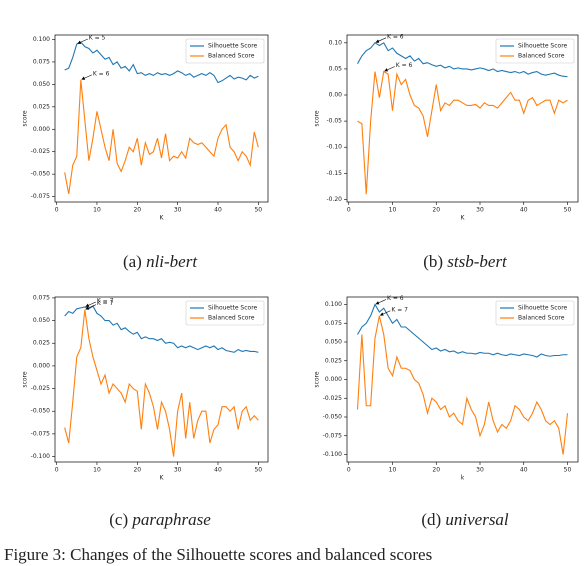  I want to click on y-tick-label: -0.20, so click(334, 199).